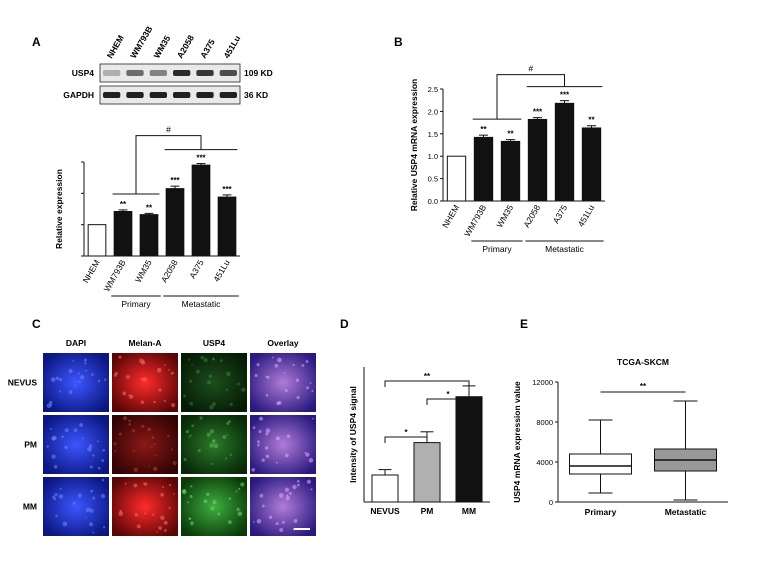 This screenshot has height=565, width=758. What do you see at coordinates (427, 511) in the screenshot?
I see `x-tick-label: PM` at bounding box center [427, 511].